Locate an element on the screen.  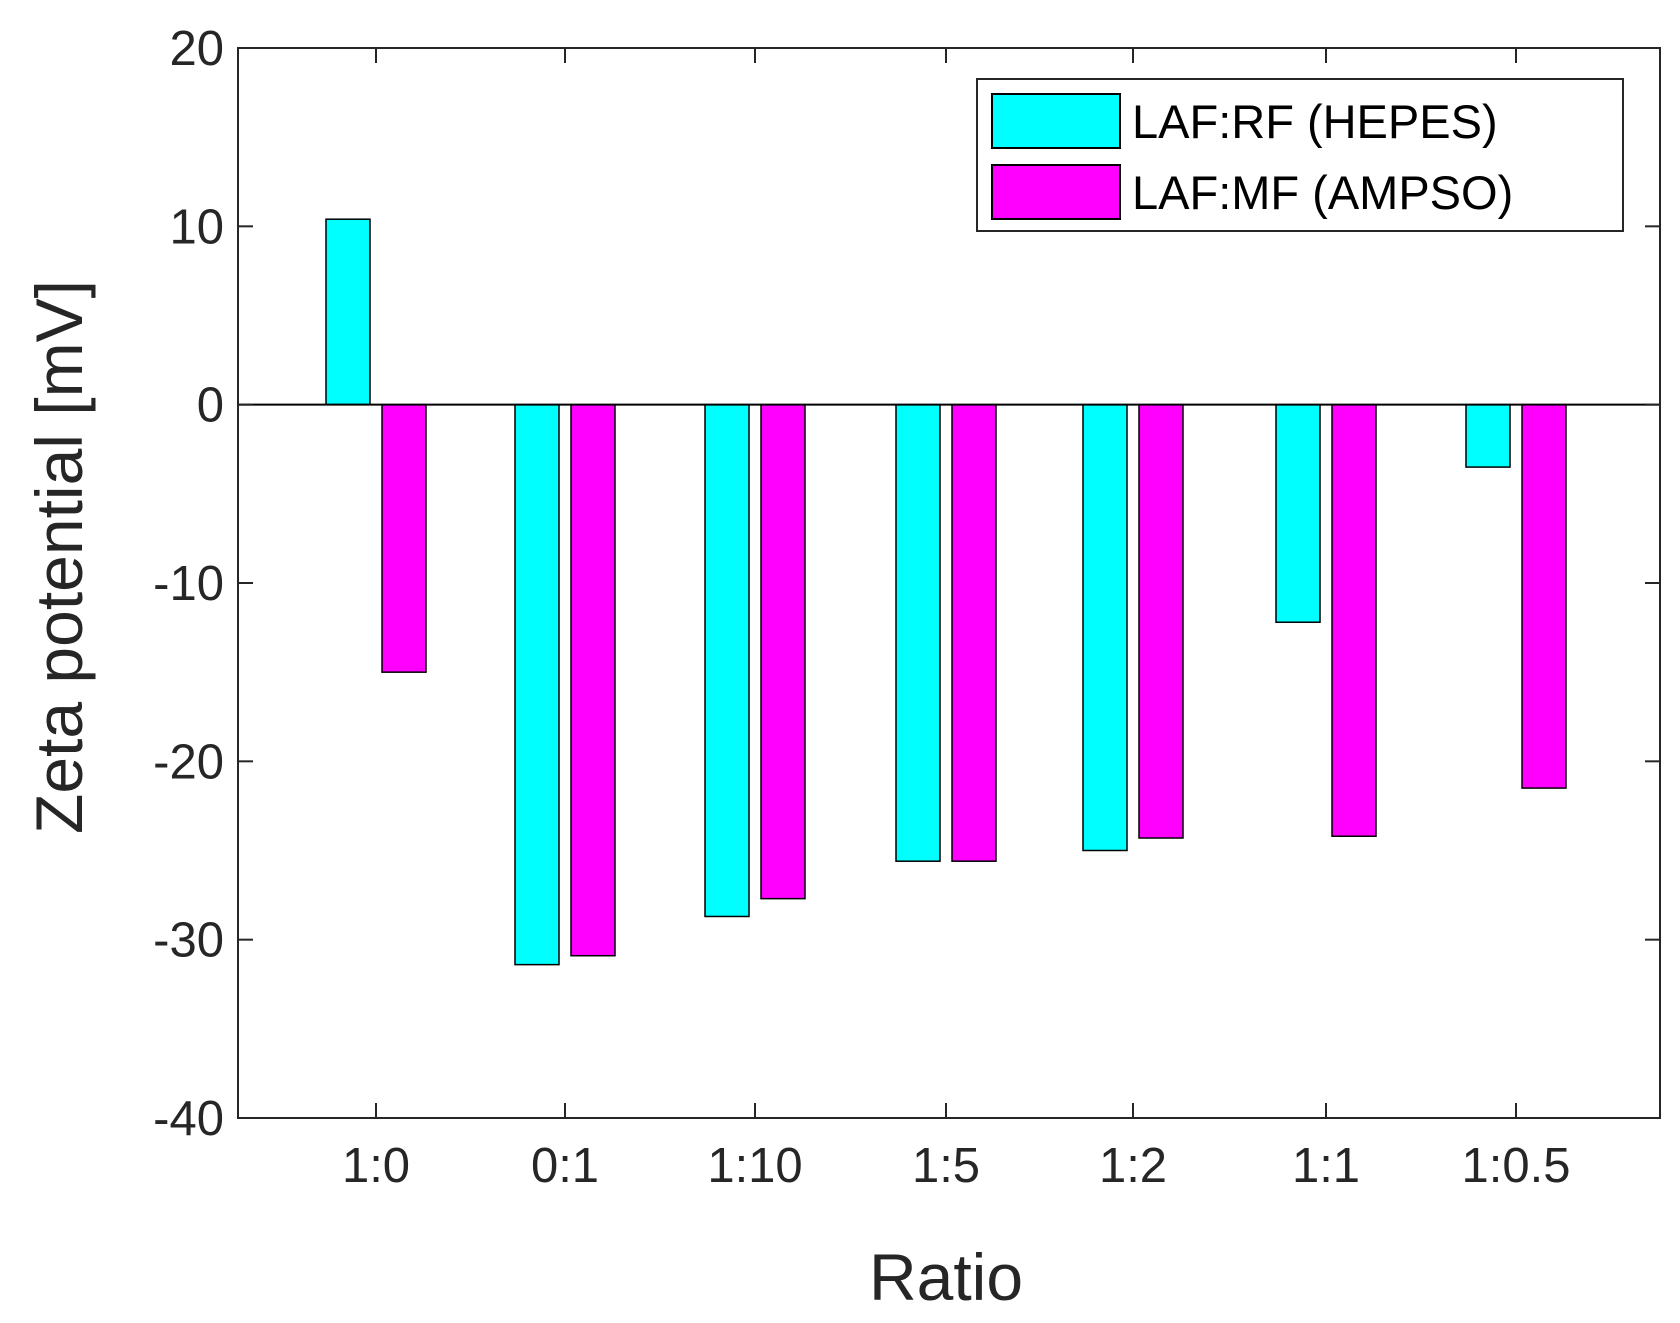
y-tick-label: -30 is located at coordinates (188, 941).